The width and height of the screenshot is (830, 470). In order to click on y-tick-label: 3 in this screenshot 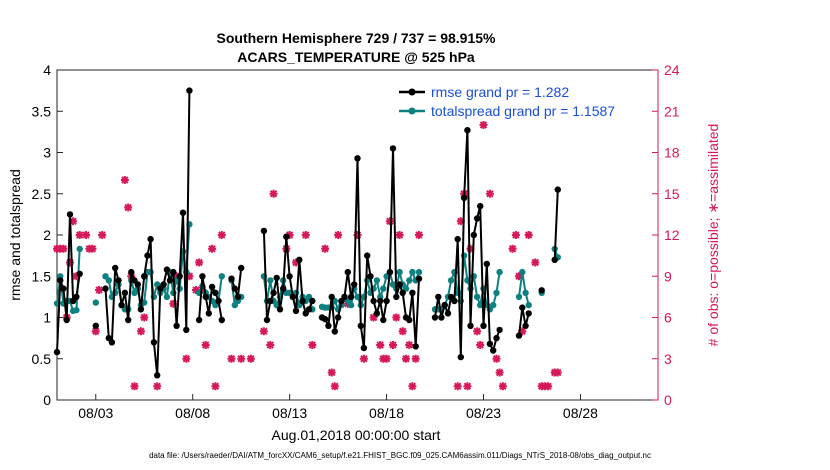, I will do `click(47, 153)`.